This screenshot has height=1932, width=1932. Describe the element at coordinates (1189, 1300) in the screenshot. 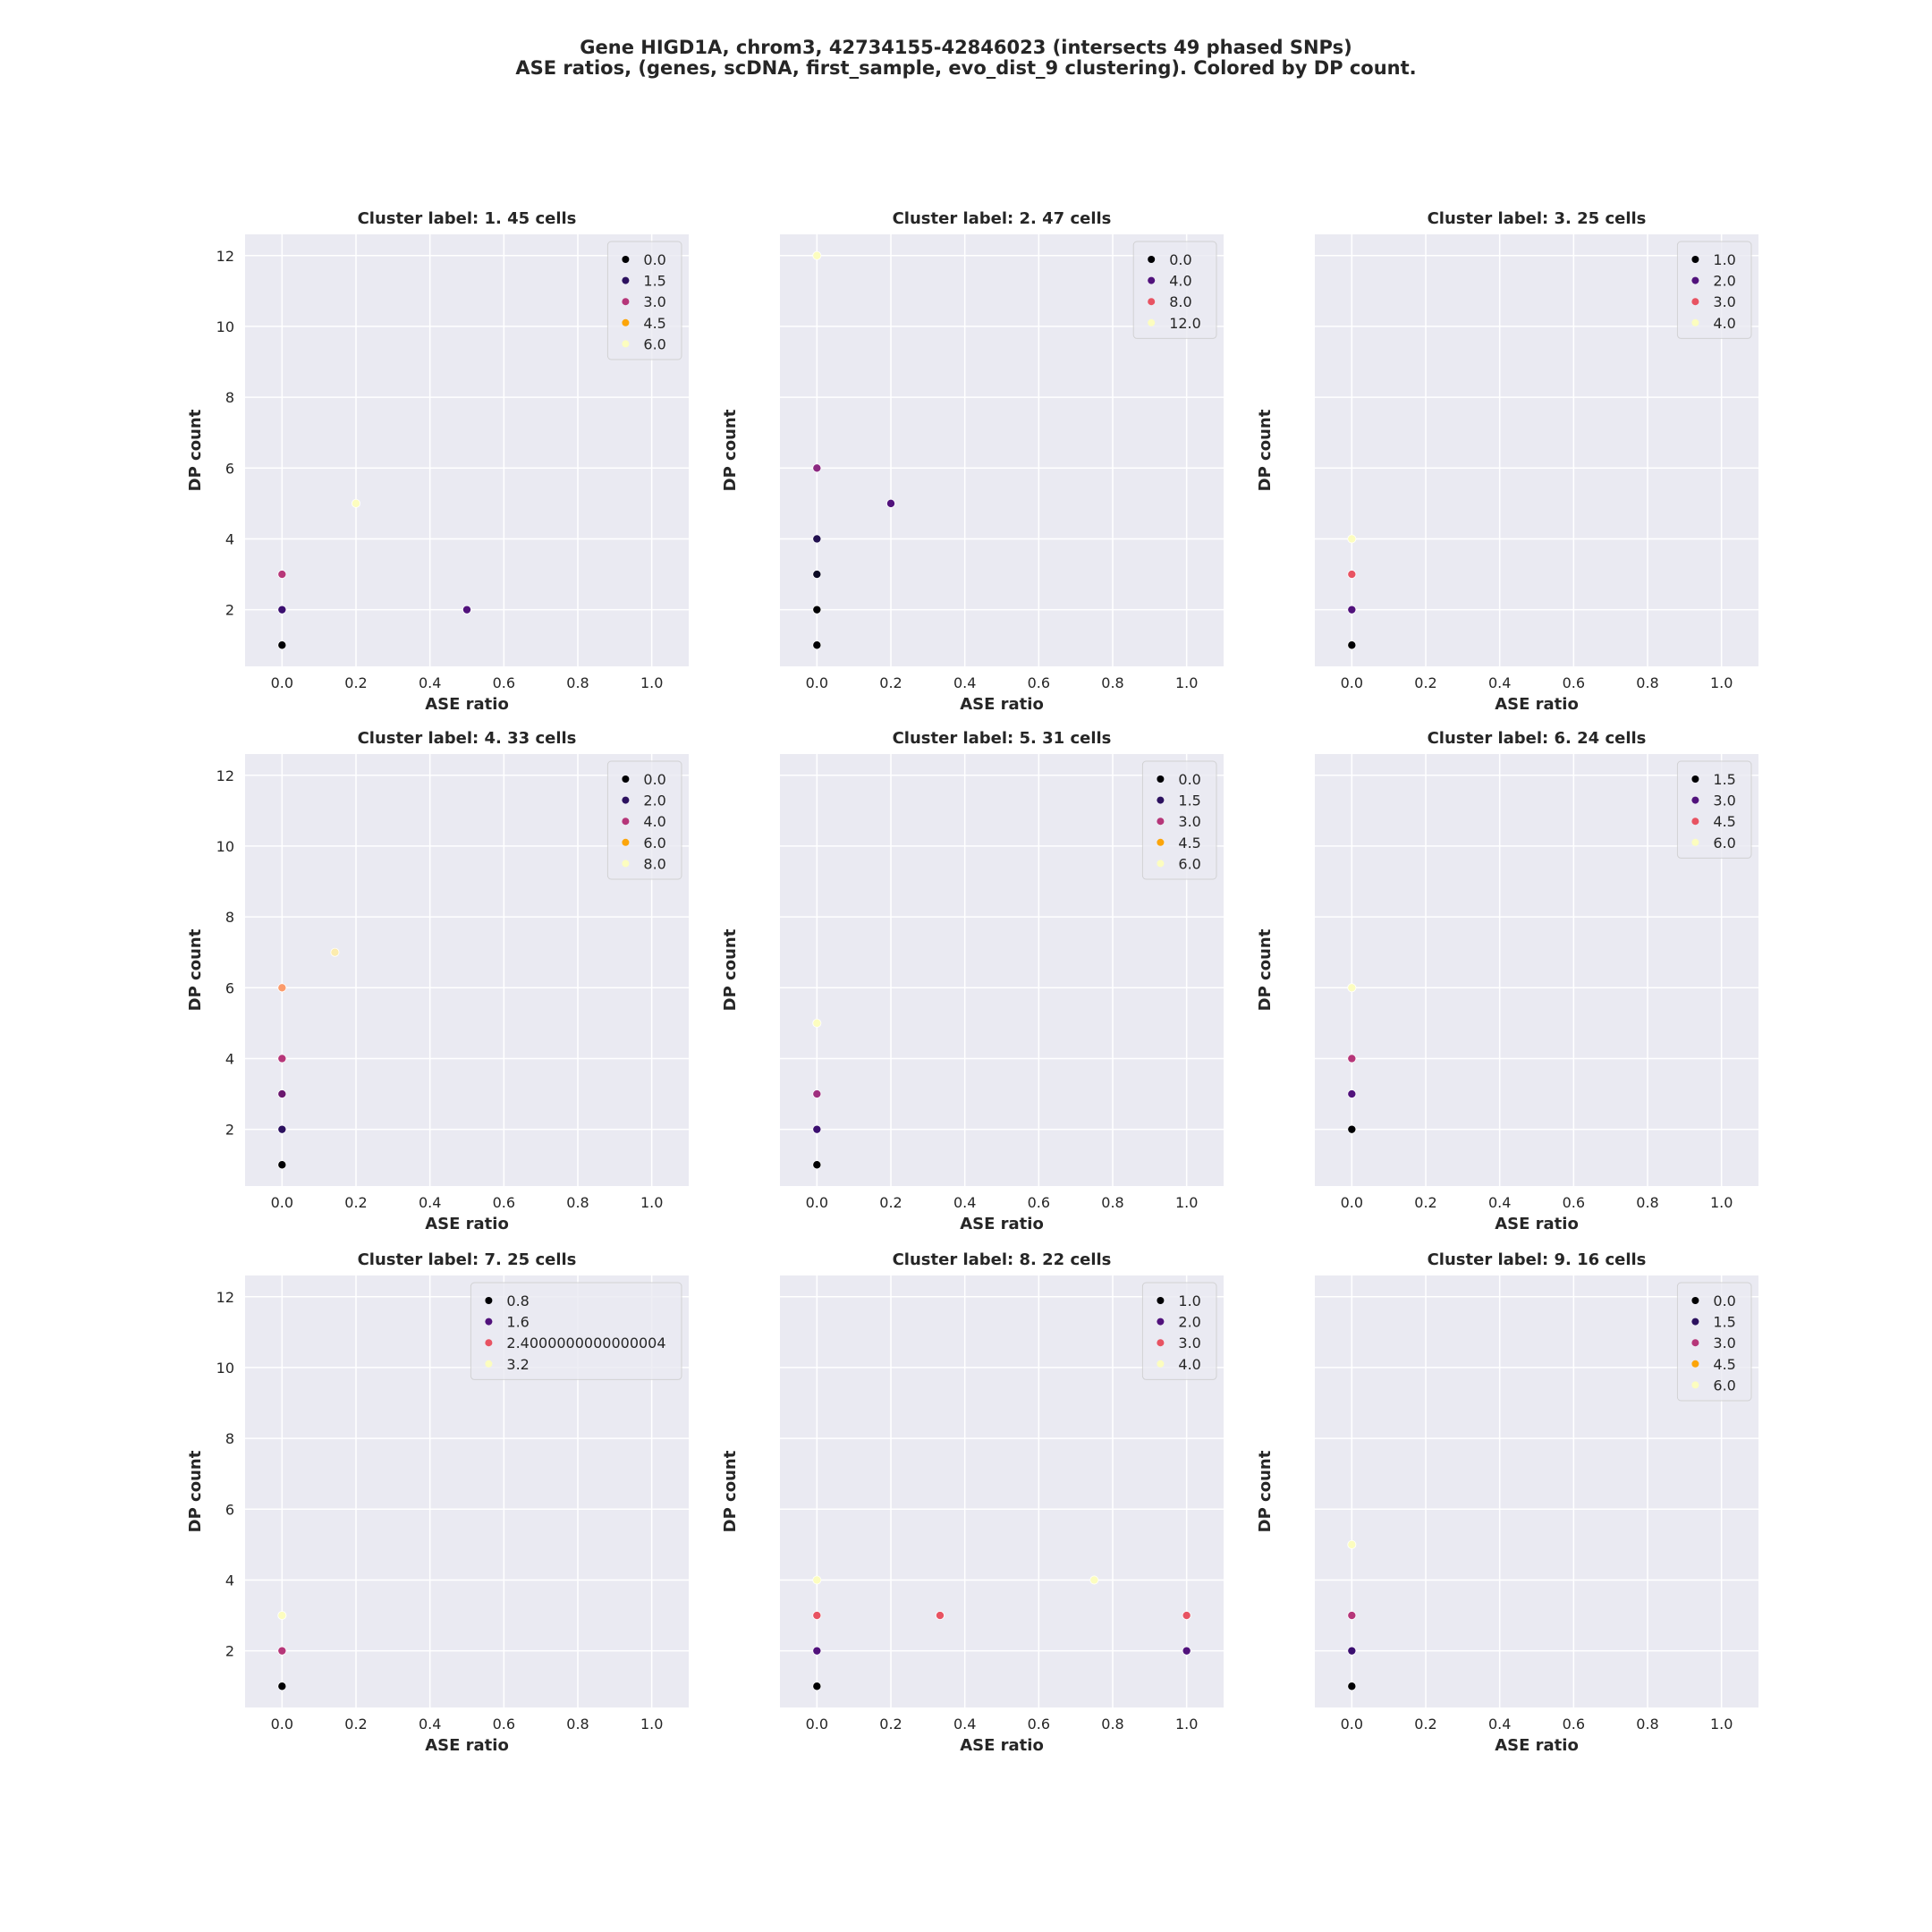

I see `legend-entry: 1.0` at that location.